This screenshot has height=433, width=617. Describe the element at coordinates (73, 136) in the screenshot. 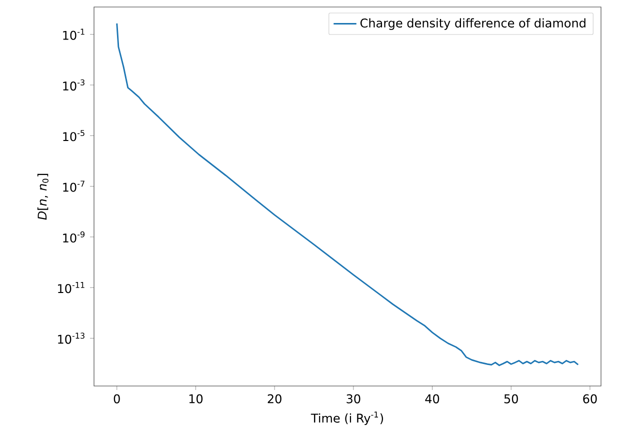

I see `y-tick-label: 10$^{-5}$` at that location.